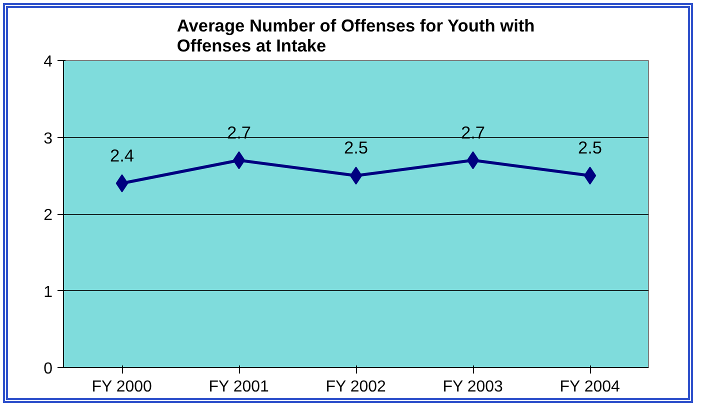  What do you see at coordinates (356, 387) in the screenshot?
I see `x-tick-label: FY 2002` at bounding box center [356, 387].